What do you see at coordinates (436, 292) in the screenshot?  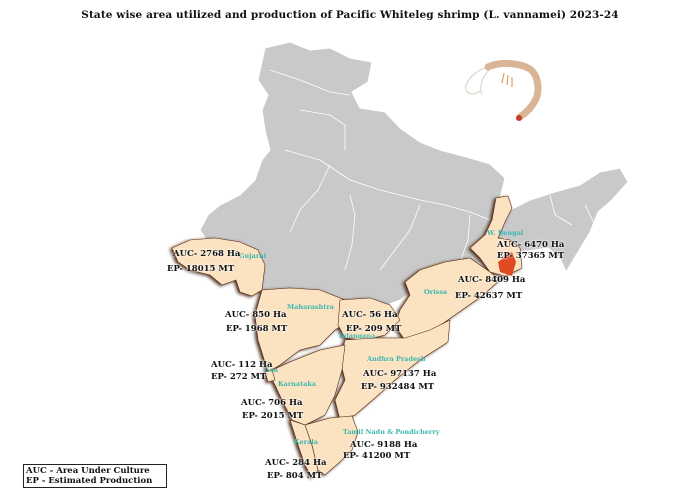 I see `state-name-orissa: Orissa` at bounding box center [436, 292].